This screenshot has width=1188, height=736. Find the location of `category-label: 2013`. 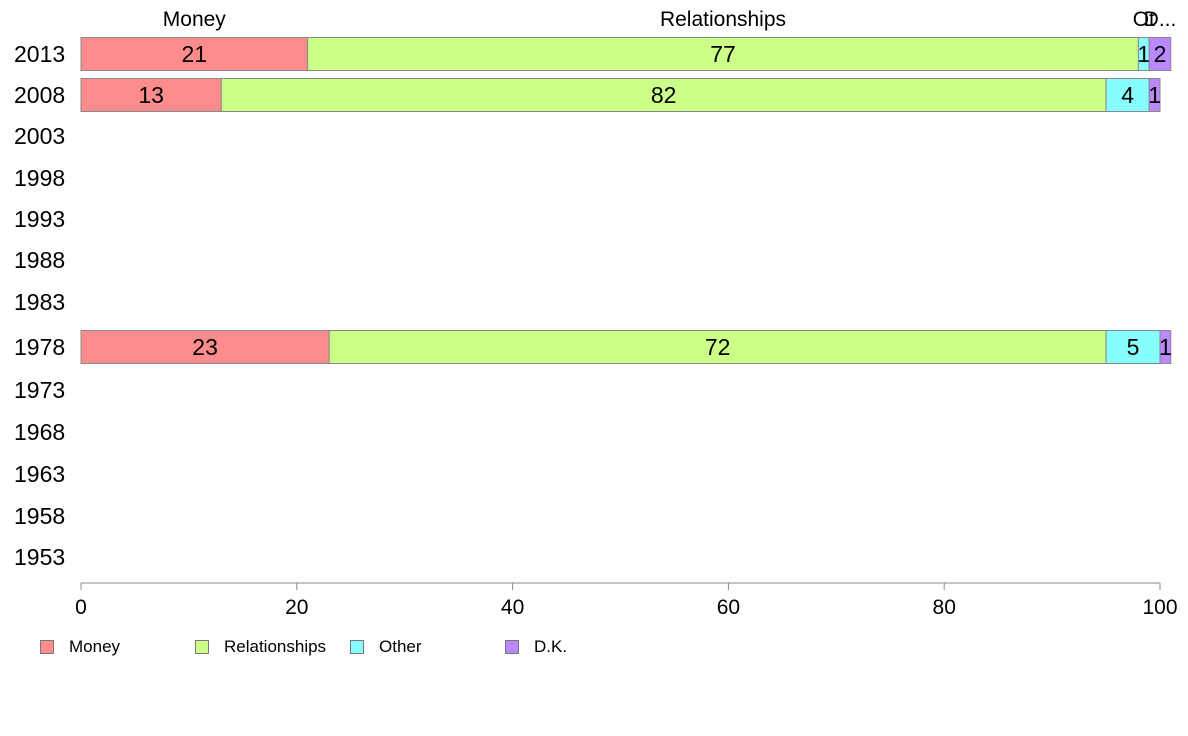

category-label: 2013 is located at coordinates (39, 54).